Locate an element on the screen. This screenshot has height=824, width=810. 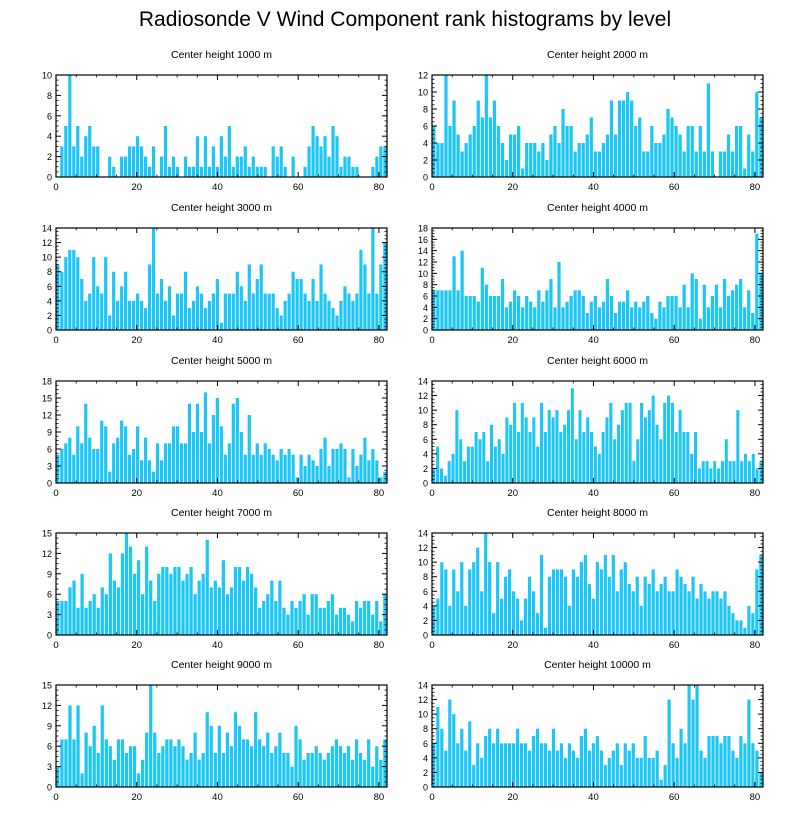
panel-title: Center height 1000 m is located at coordinates (221, 55).